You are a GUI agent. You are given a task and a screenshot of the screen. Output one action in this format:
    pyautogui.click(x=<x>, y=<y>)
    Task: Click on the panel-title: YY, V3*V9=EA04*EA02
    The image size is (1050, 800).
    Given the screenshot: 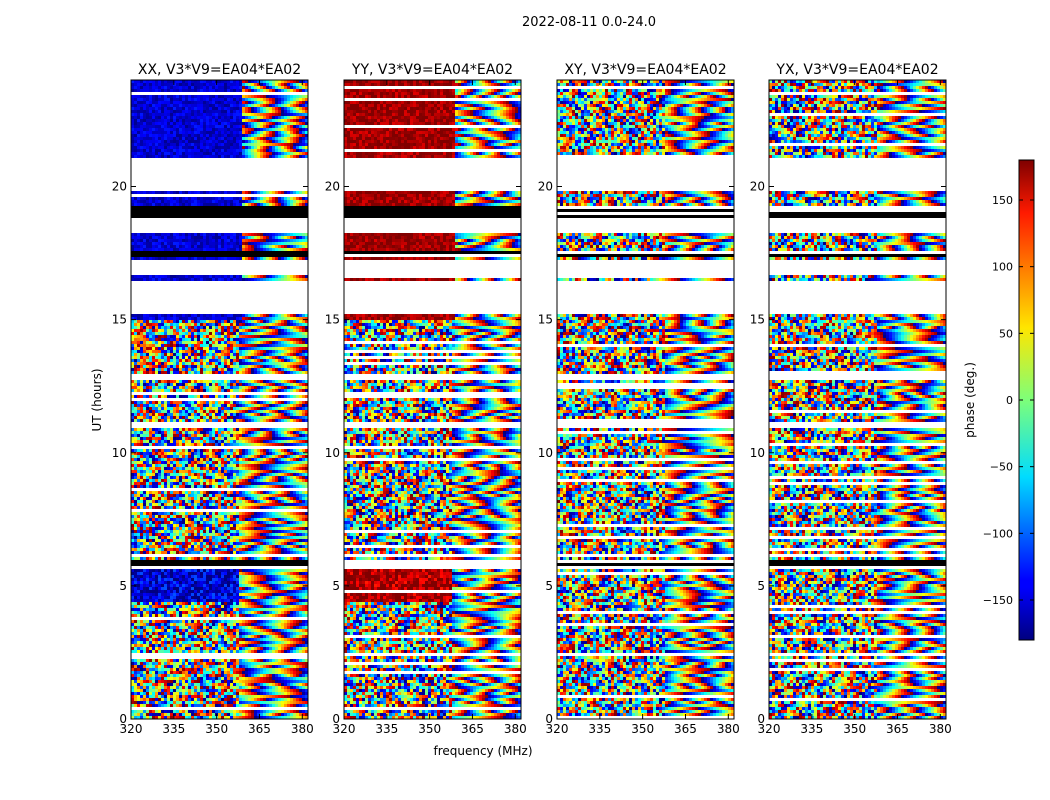 What is the action you would take?
    pyautogui.click(x=432, y=70)
    